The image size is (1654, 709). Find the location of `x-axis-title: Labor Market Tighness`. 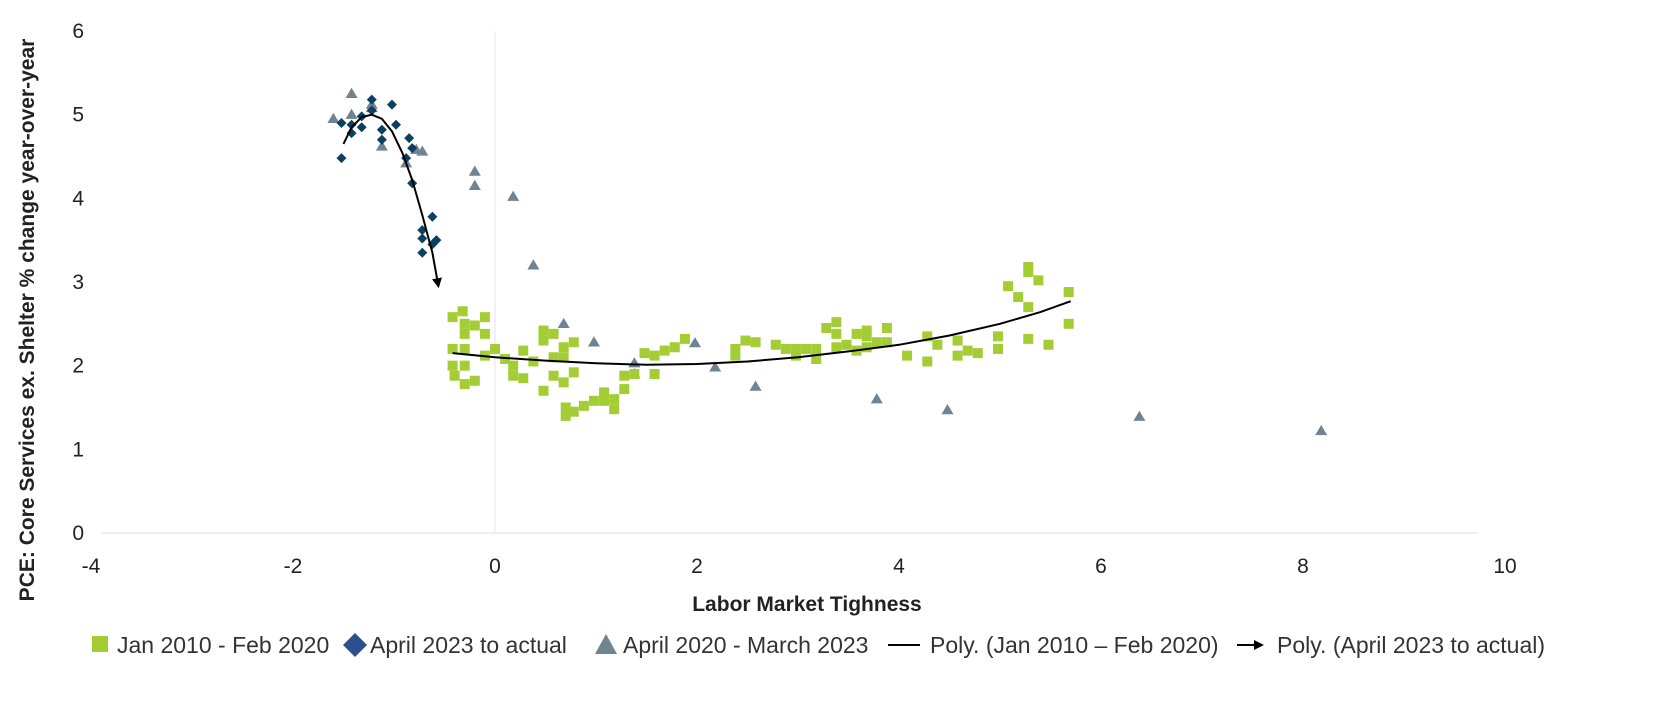

x-axis-title: Labor Market Tighness is located at coordinates (807, 604).